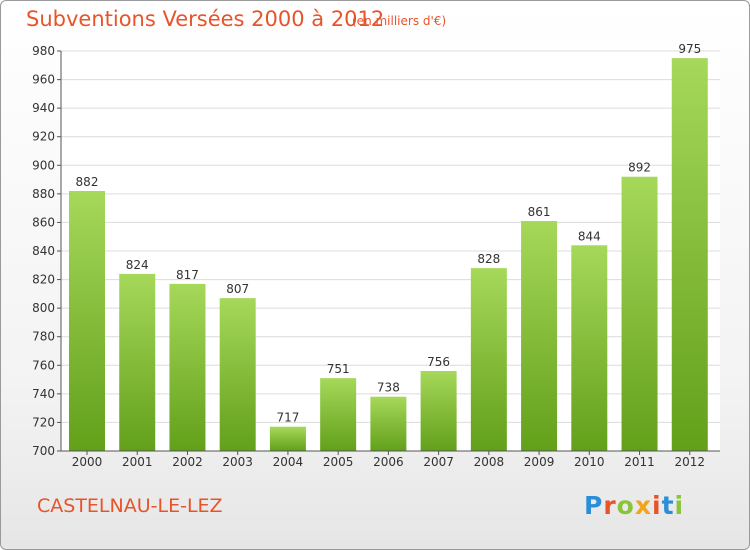 This screenshot has height=550, width=750. What do you see at coordinates (237, 374) in the screenshot?
I see `bar-2003` at bounding box center [237, 374].